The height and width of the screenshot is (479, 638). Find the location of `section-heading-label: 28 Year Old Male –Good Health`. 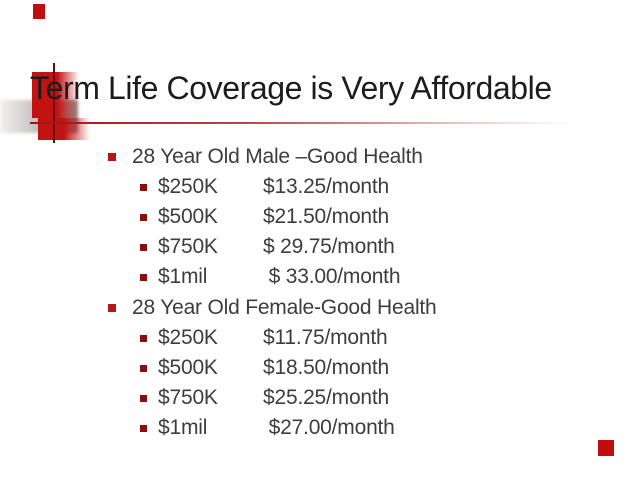

section-heading-label: 28 Year Old Male –Good Health is located at coordinates (277, 156).